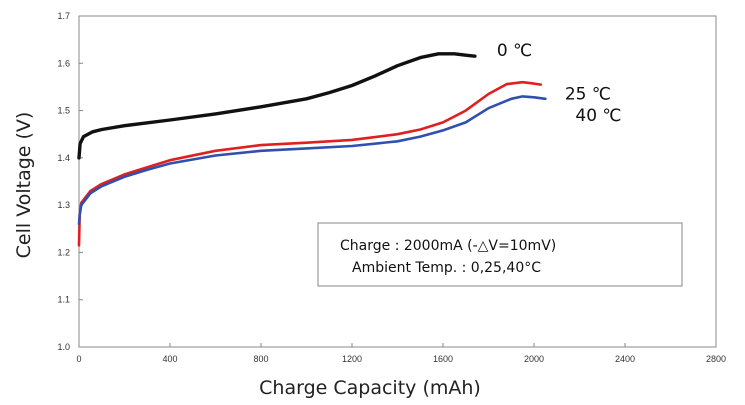 This screenshot has height=405, width=745. I want to click on annotation-frame, so click(500, 254).